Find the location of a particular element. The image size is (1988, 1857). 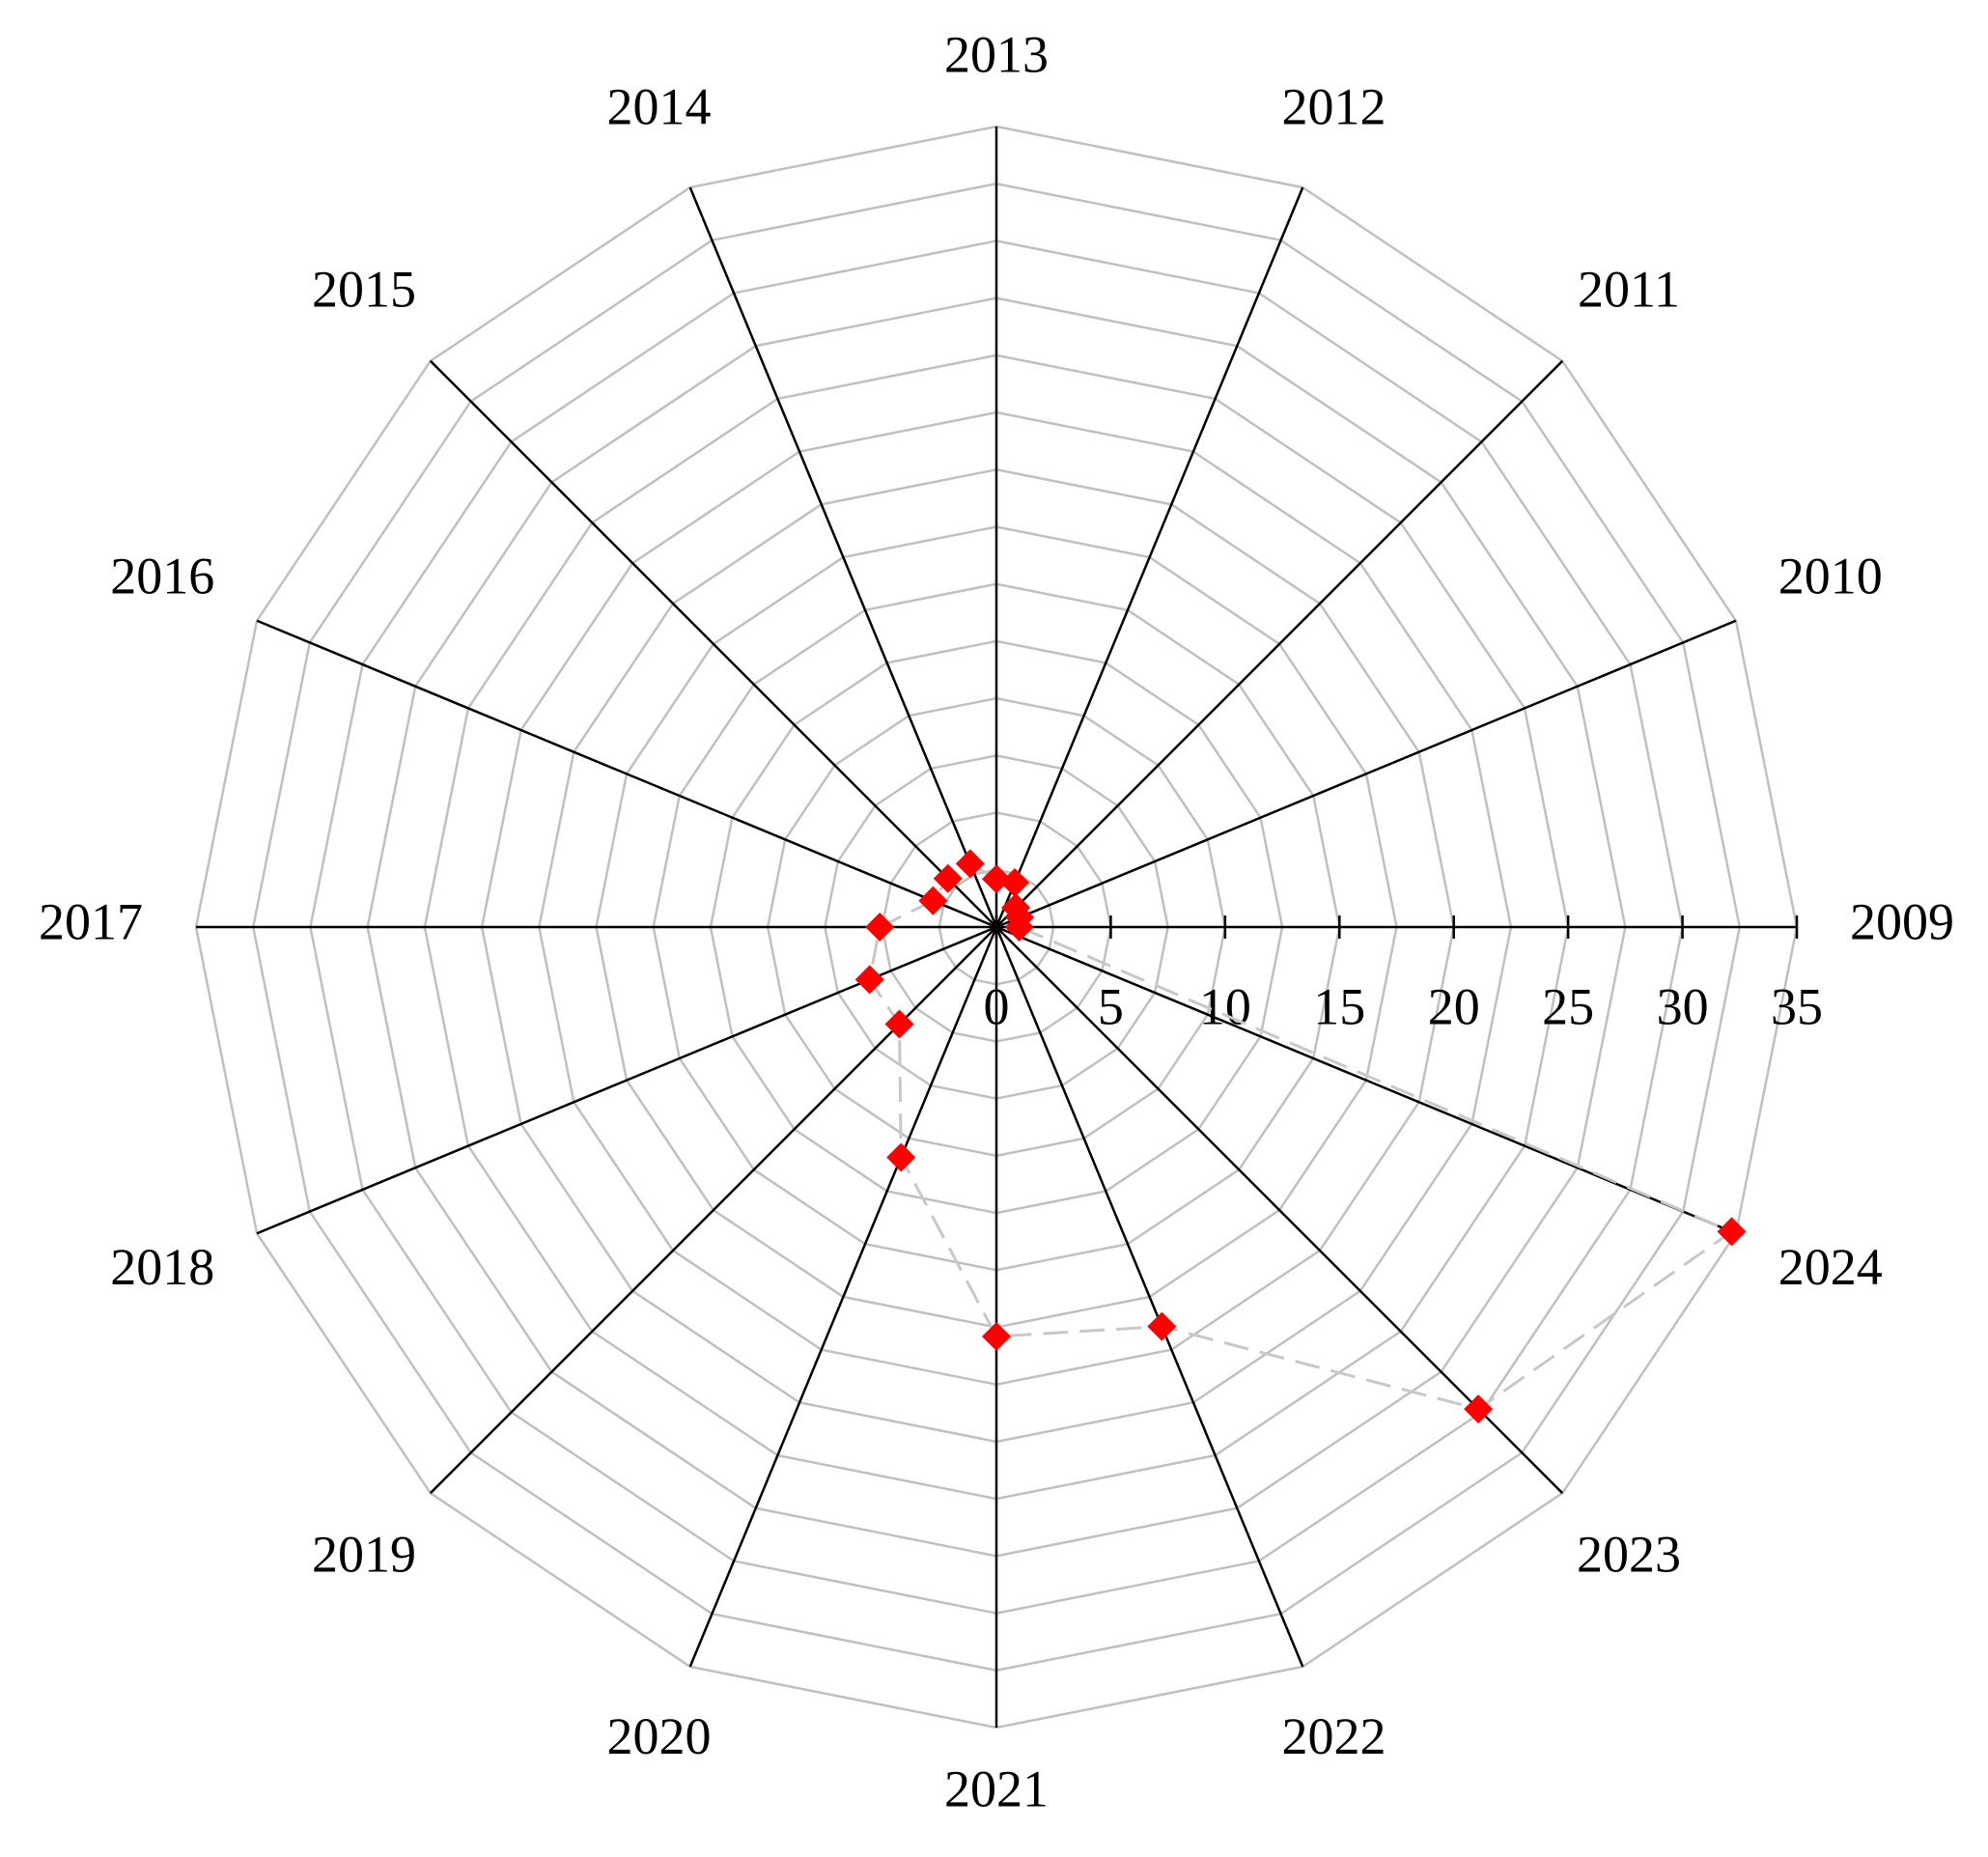

category-label: 2011 is located at coordinates (1629, 289).